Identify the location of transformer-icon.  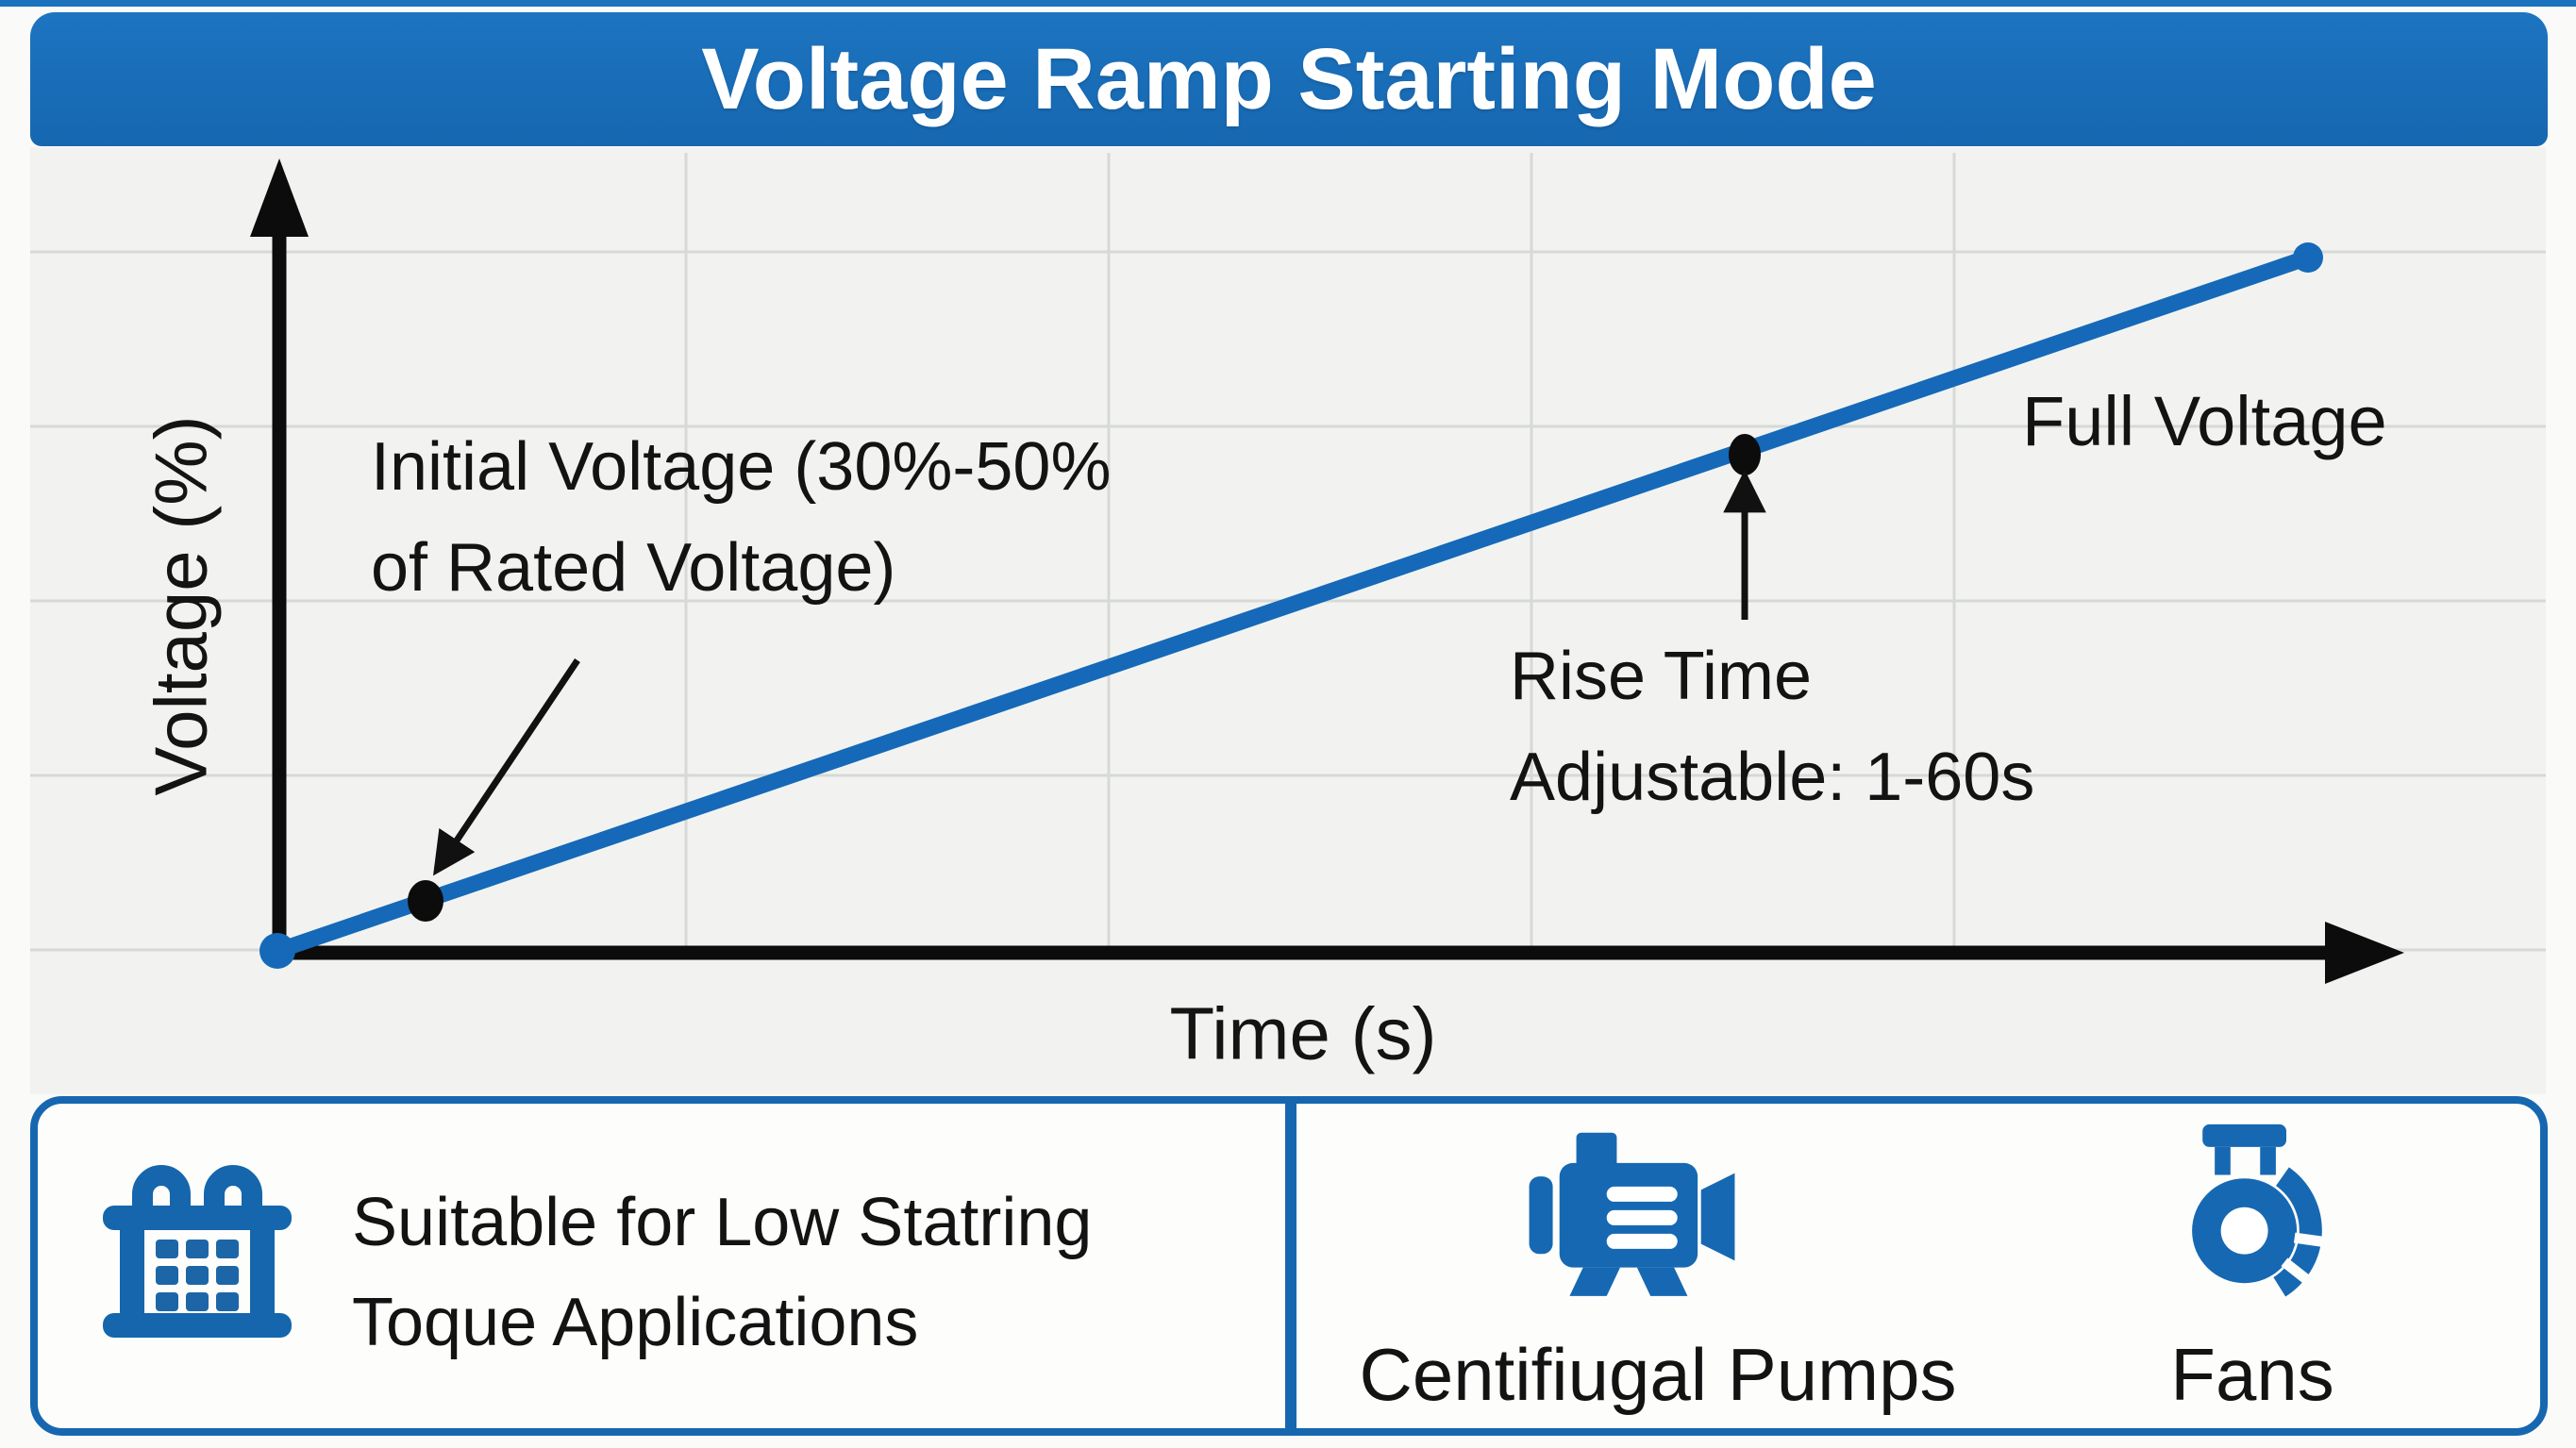
(197, 1251).